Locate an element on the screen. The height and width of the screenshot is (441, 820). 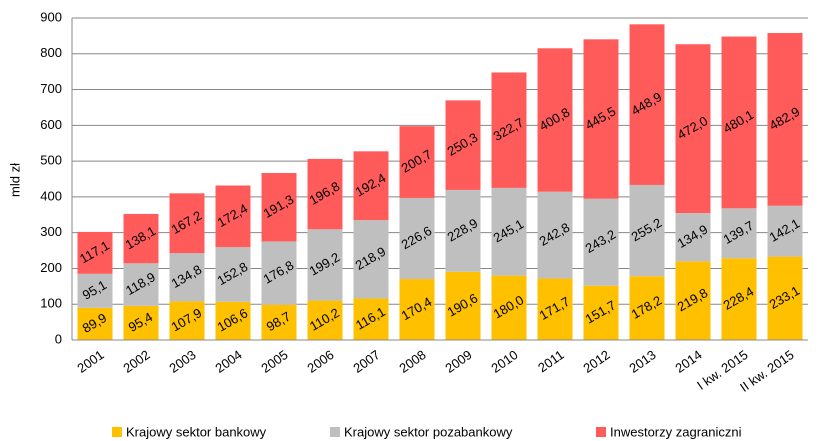
y-tick-label: 0 is located at coordinates (58, 338).